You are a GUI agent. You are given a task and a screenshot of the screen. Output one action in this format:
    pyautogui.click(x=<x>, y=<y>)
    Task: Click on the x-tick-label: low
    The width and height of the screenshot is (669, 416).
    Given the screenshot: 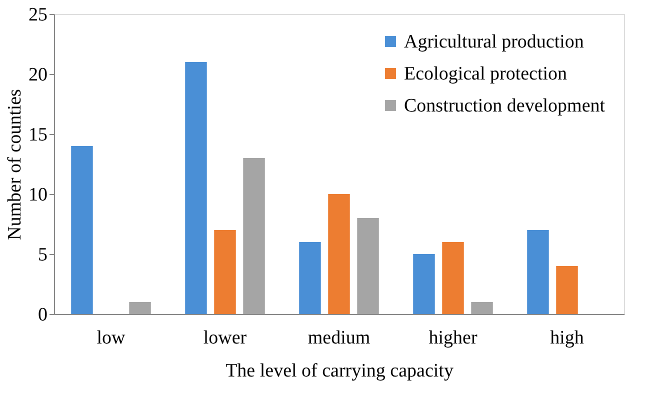 What is the action you would take?
    pyautogui.click(x=111, y=338)
    